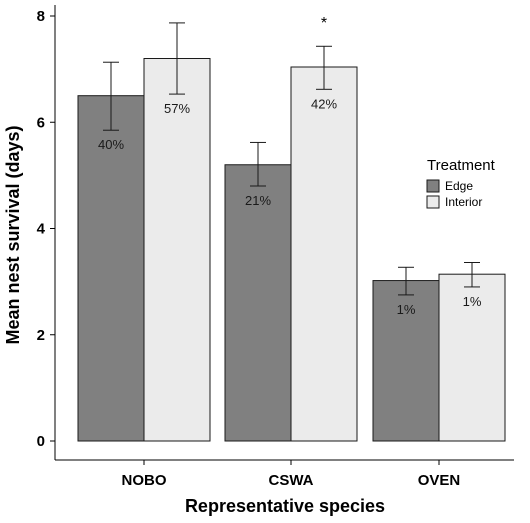 The image size is (530, 523). What do you see at coordinates (472, 301) in the screenshot?
I see `data-label-interior-oven: 1%` at bounding box center [472, 301].